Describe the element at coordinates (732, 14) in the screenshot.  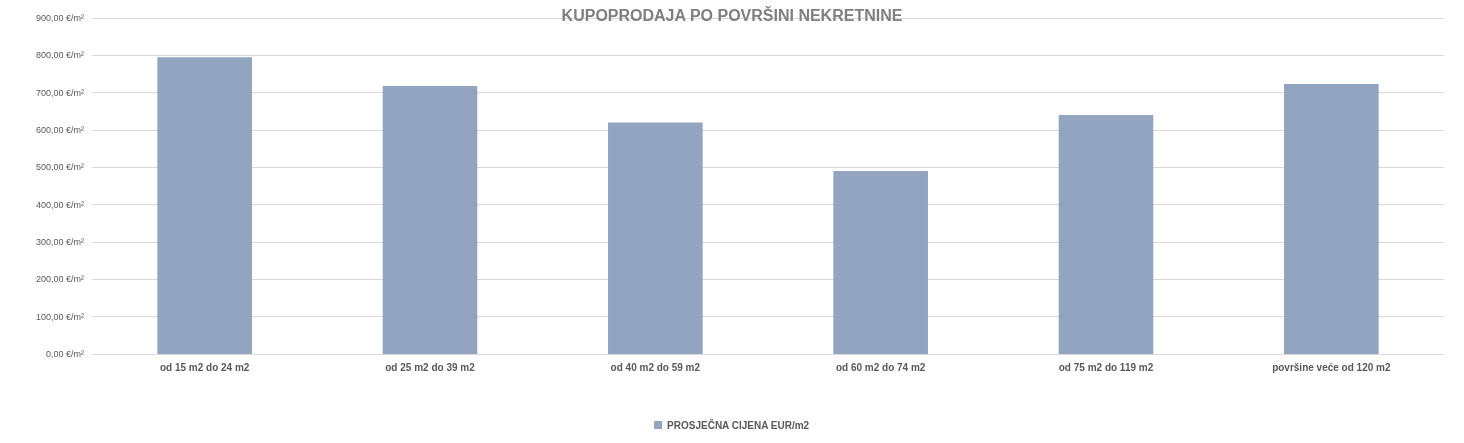
I see `chart-title: KUPOPRODAJA PO POVRŠINI NEKRETNINE` at that location.